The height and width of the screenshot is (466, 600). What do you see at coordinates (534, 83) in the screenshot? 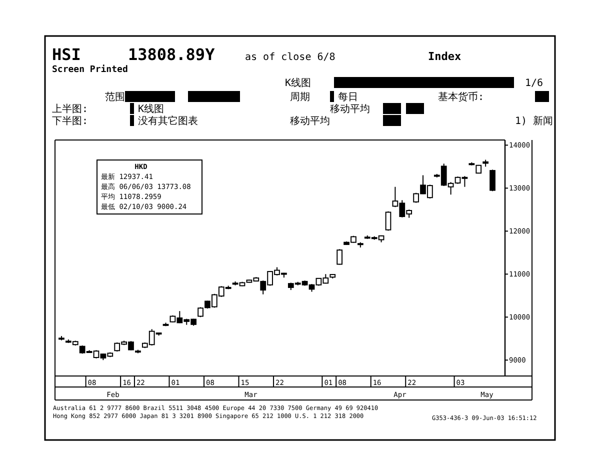
I see `text: 1/6` at bounding box center [534, 83].